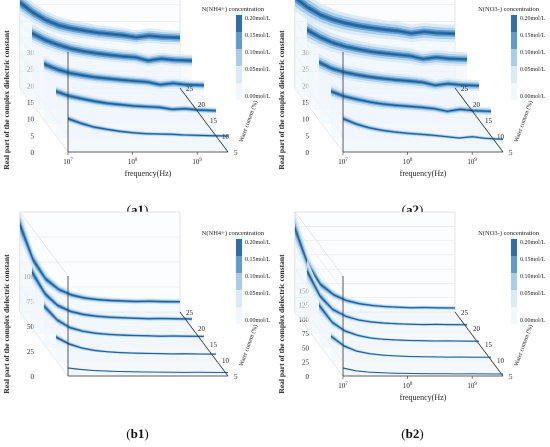 The height and width of the screenshot is (447, 550). I want to click on panel-label-b1: (b1), so click(137, 433).